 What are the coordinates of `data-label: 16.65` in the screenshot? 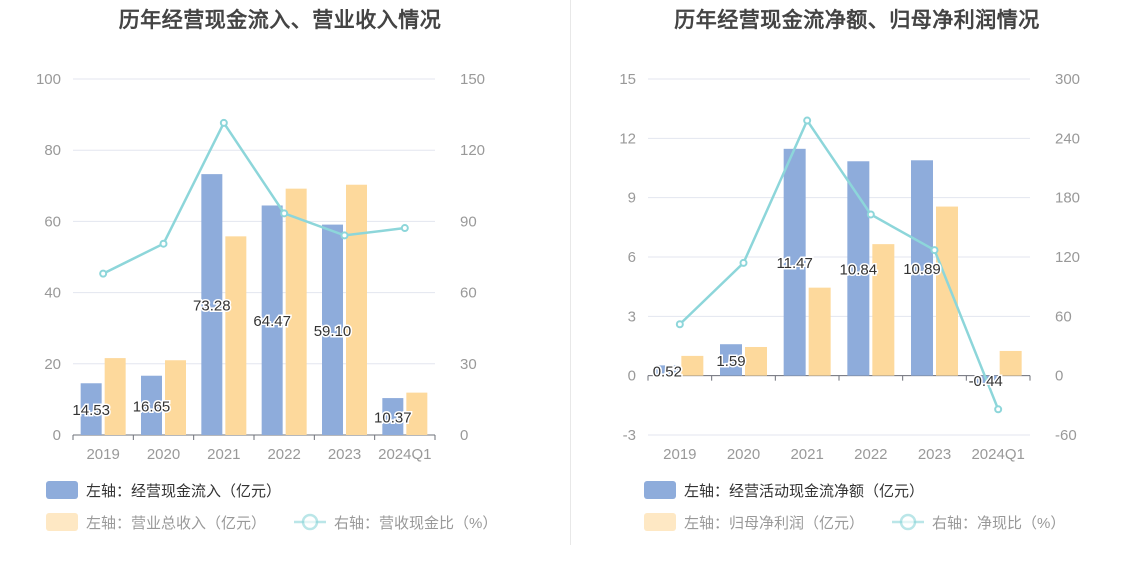 It's located at (152, 406).